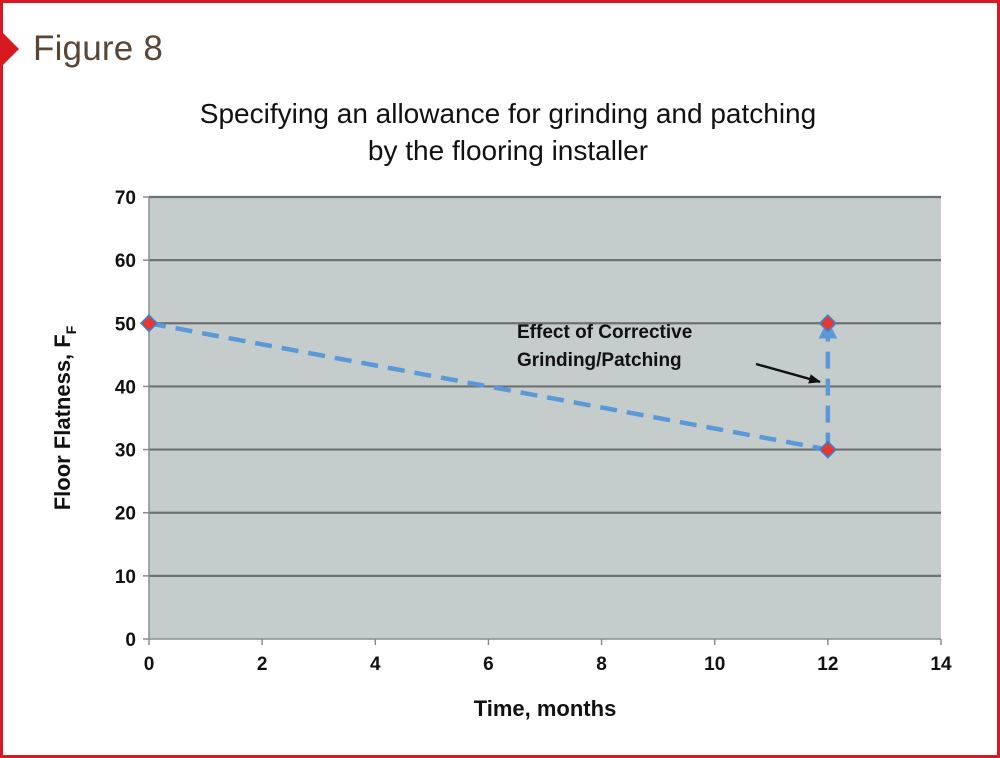 The image size is (1000, 758). Describe the element at coordinates (125, 261) in the screenshot. I see `y-tick-label-60: 60` at that location.